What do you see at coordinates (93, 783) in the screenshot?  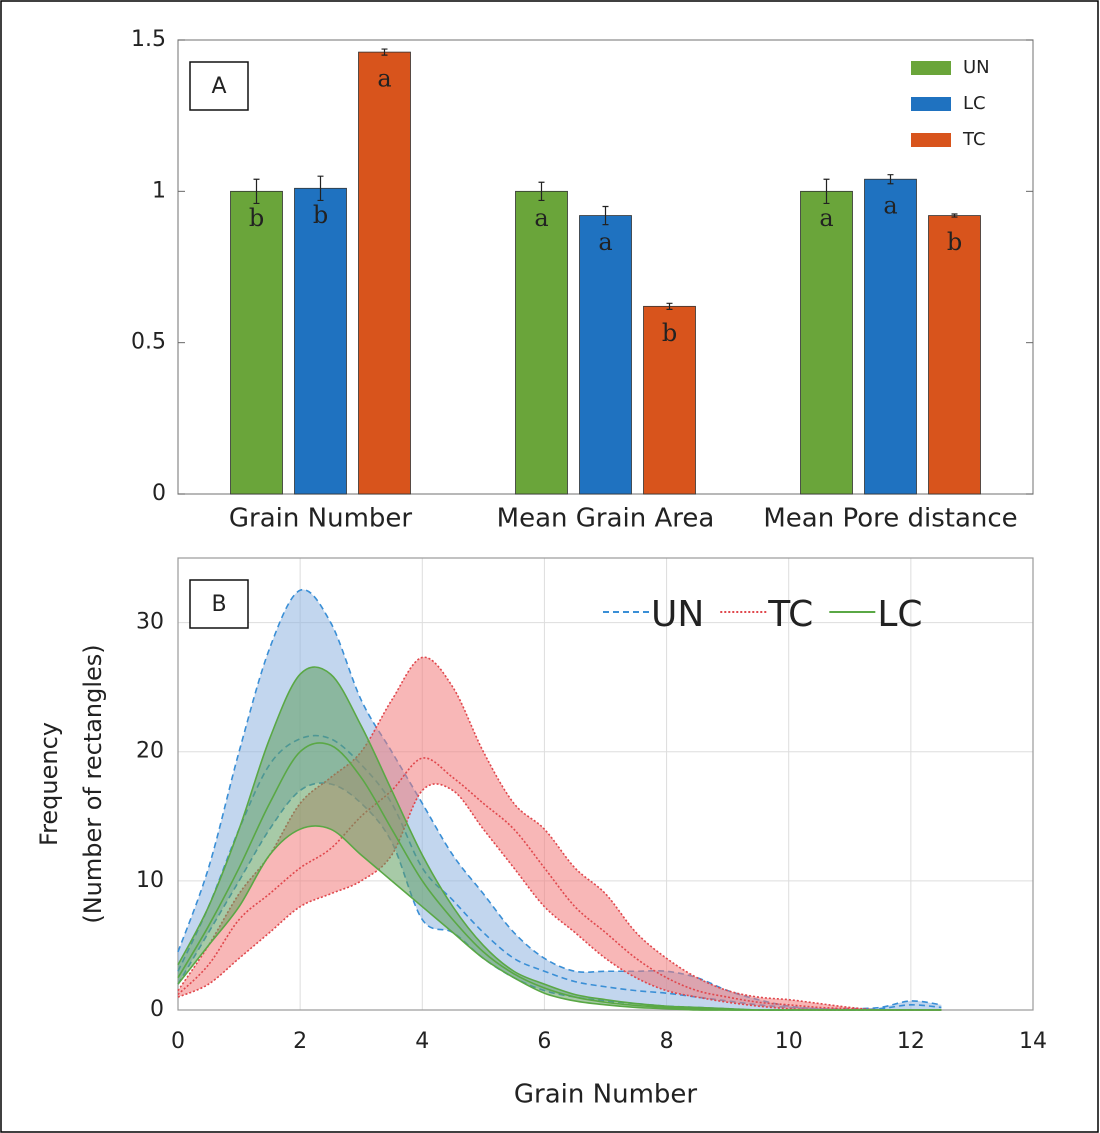 I see `y-axis-label: (Number of rectangles)` at bounding box center [93, 783].